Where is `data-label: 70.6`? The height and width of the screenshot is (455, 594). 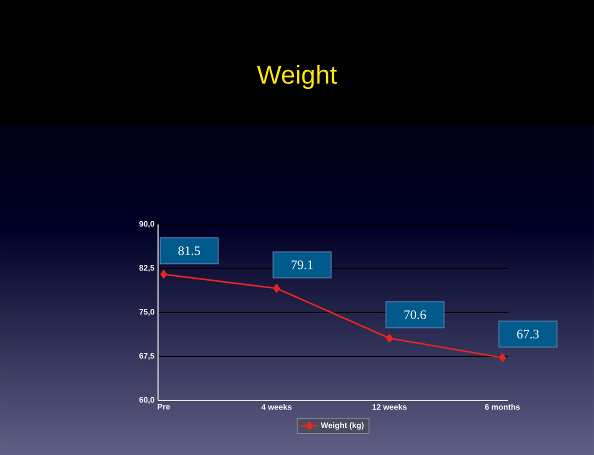
data-label: 70.6 is located at coordinates (415, 315).